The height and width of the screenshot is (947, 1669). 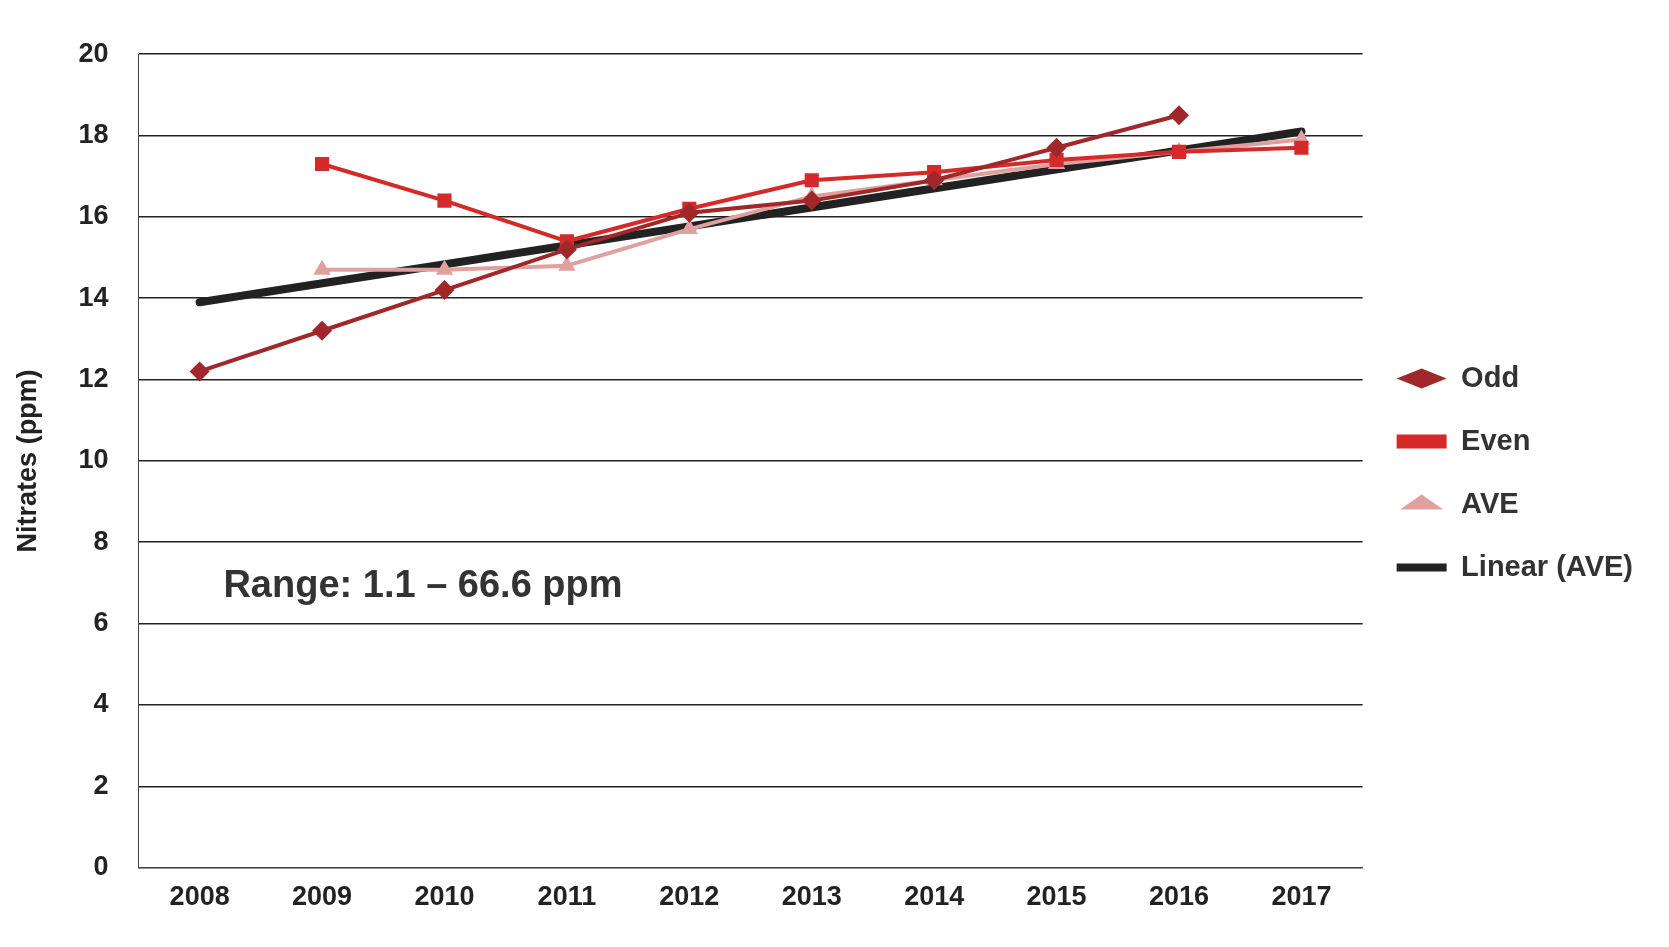 What do you see at coordinates (934, 896) in the screenshot?
I see `x-tick-label: 2014` at bounding box center [934, 896].